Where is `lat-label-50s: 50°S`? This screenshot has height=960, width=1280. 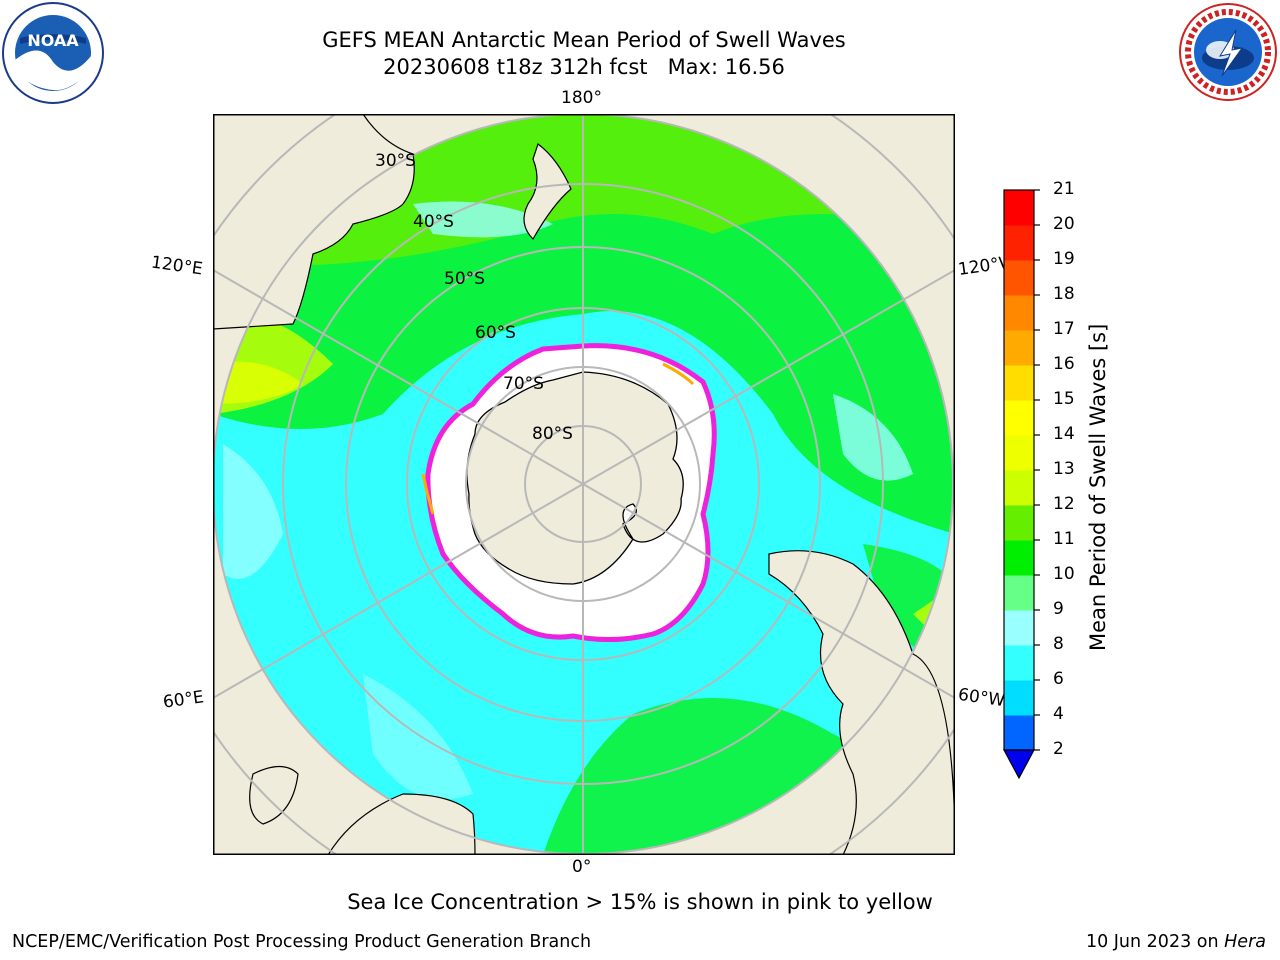 lat-label-50s: 50°S is located at coordinates (464, 279).